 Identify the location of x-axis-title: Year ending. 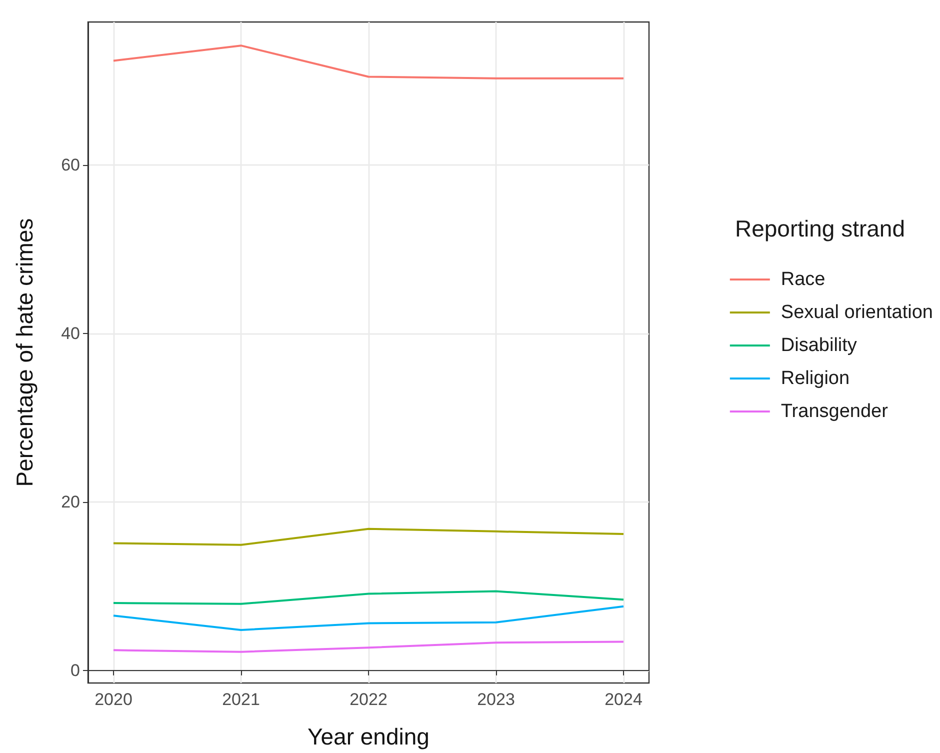
(369, 737).